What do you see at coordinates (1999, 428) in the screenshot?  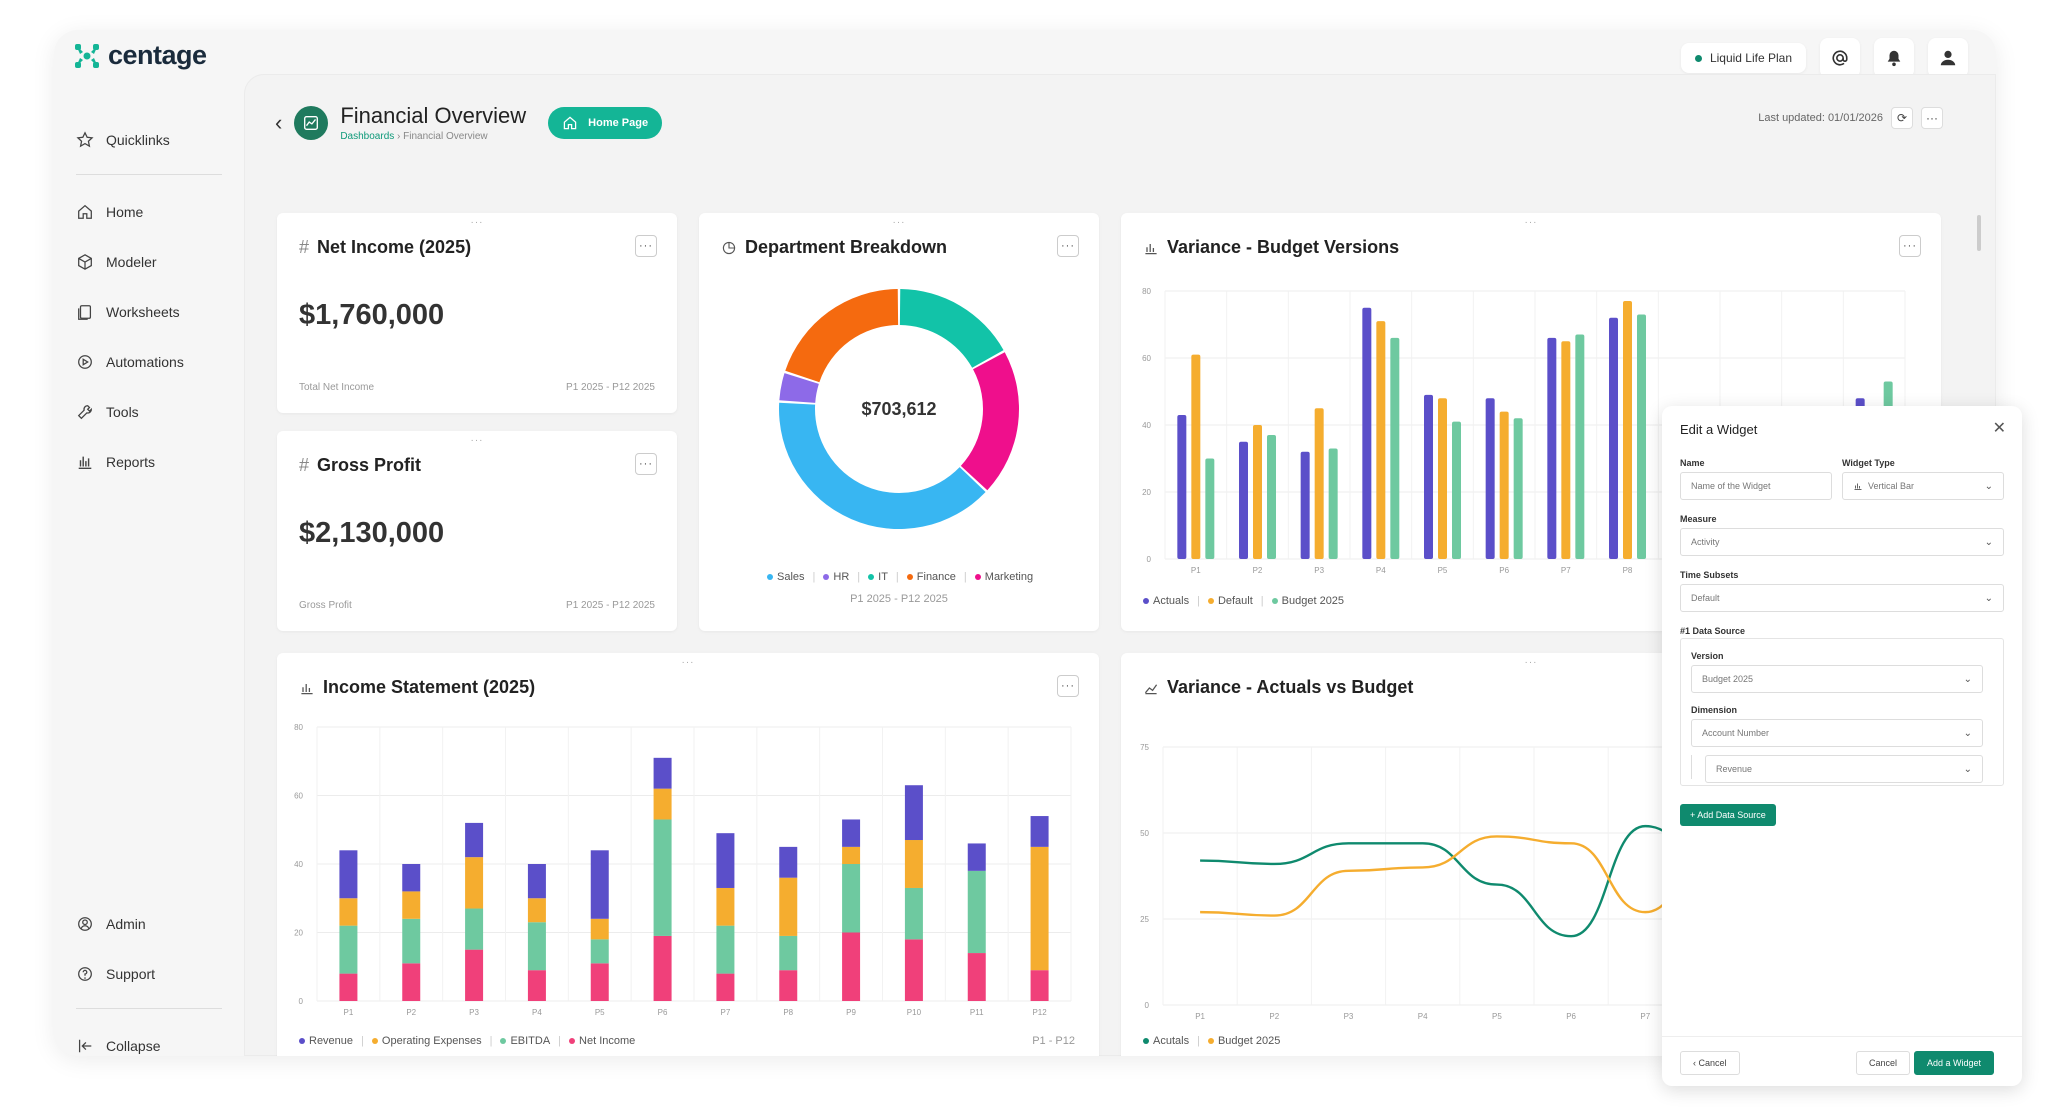 I see `close-icon: ✕` at bounding box center [1999, 428].